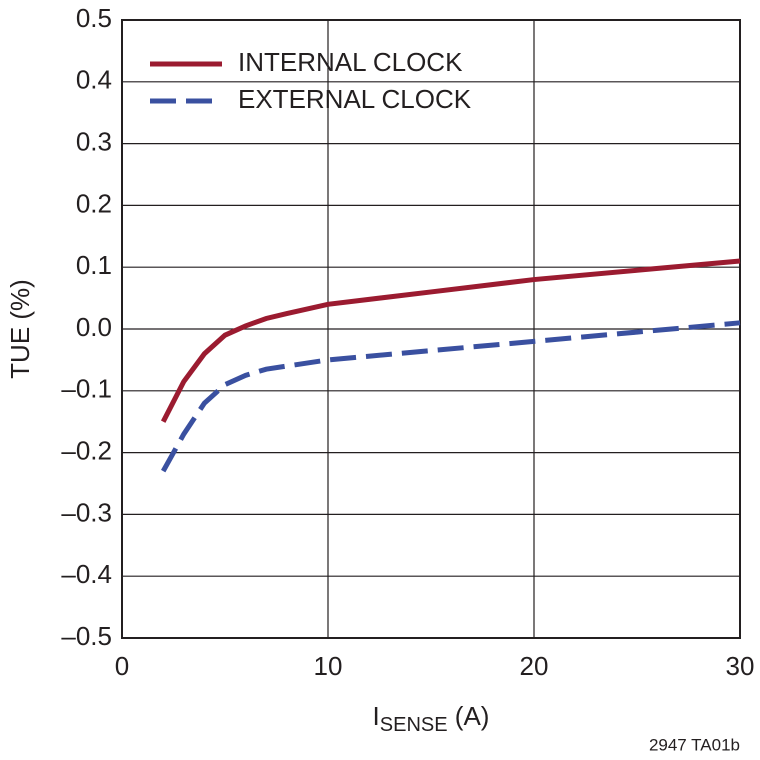 The width and height of the screenshot is (760, 760). What do you see at coordinates (355, 99) in the screenshot?
I see `legend-label: EXTERNAL CLOCK` at bounding box center [355, 99].